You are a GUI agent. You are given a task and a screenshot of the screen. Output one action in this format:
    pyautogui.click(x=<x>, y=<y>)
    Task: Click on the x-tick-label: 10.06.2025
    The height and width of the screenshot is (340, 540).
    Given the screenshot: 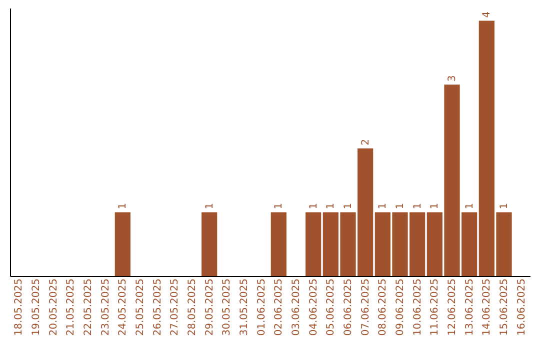 What is the action you would take?
    pyautogui.click(x=418, y=307)
    